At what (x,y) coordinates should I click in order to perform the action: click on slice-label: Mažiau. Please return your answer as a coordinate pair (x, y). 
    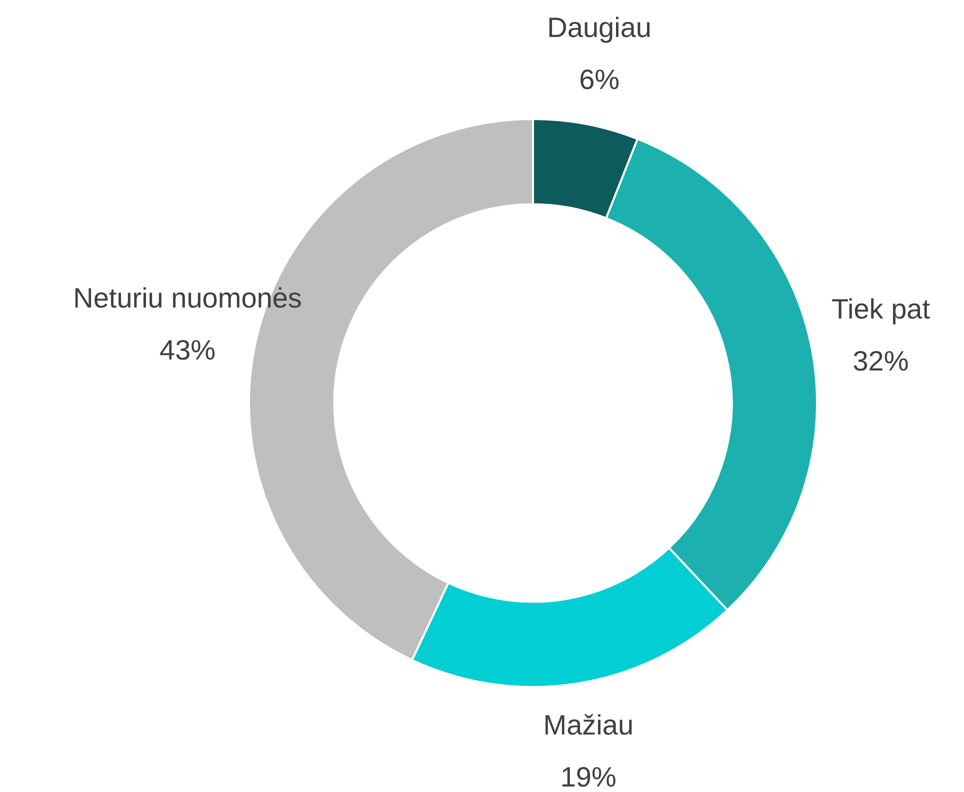
    Looking at the image, I should click on (588, 724).